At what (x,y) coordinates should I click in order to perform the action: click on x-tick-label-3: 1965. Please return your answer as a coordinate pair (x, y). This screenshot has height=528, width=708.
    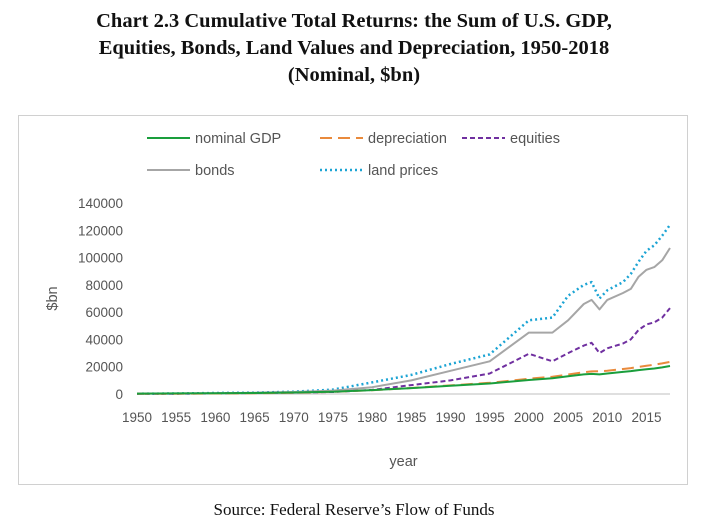
    Looking at the image, I should click on (255, 417).